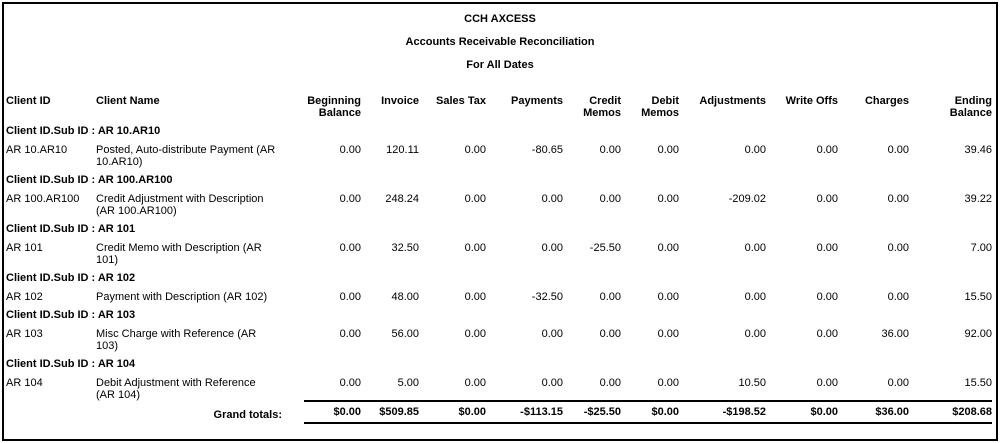 Image resolution: width=1000 pixels, height=443 pixels. What do you see at coordinates (390, 412) in the screenshot?
I see `grand-total-invoice: $509.85` at bounding box center [390, 412].